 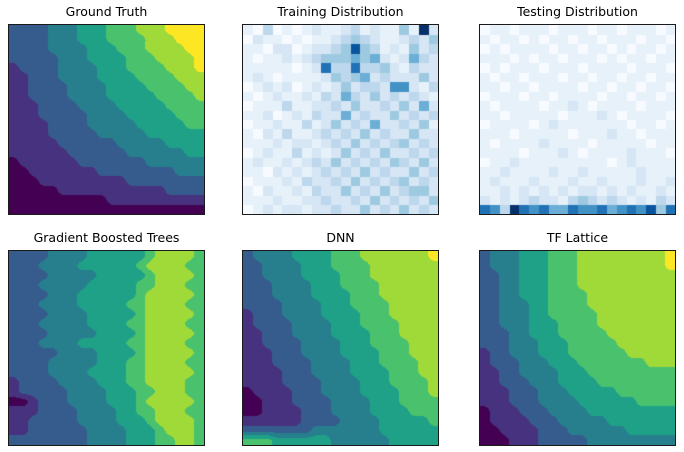 I want to click on tf-lattice-contour-plot, so click(x=577, y=348).